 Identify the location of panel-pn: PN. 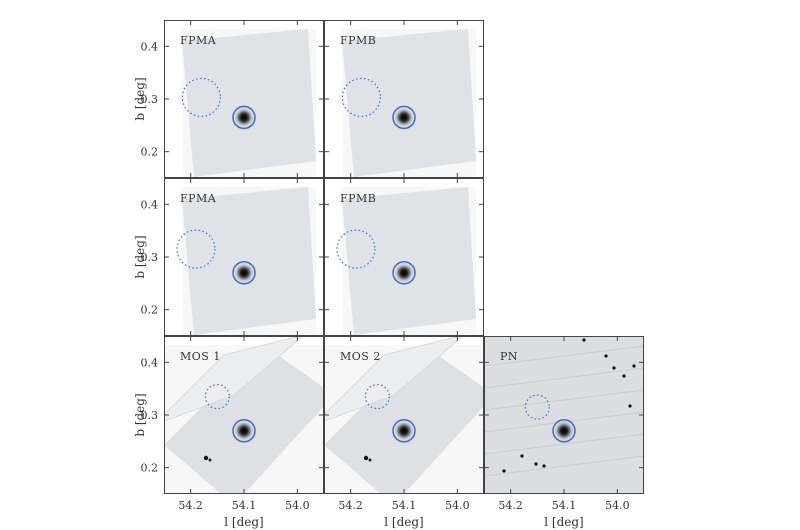
(564, 415).